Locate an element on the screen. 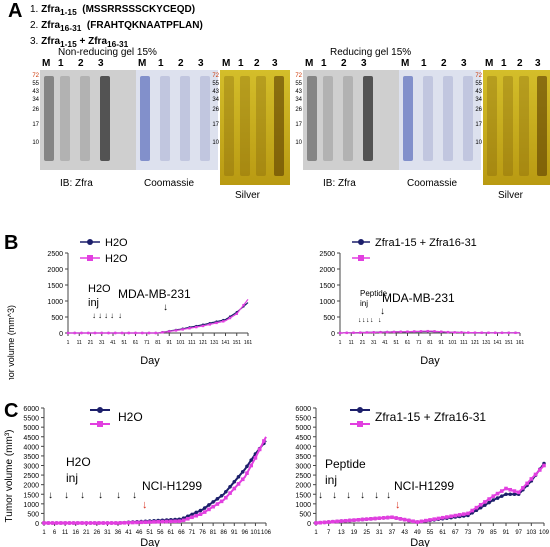 Image resolution: width=550 pixels, height=547 pixels. y-tick-label: 1500 is located at coordinates (327, 286).